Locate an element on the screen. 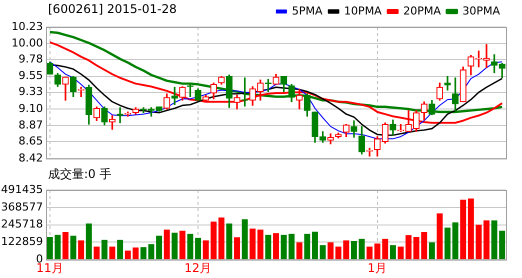 This screenshot has height=278, width=522. legend-label: 10PMA is located at coordinates (363, 11).